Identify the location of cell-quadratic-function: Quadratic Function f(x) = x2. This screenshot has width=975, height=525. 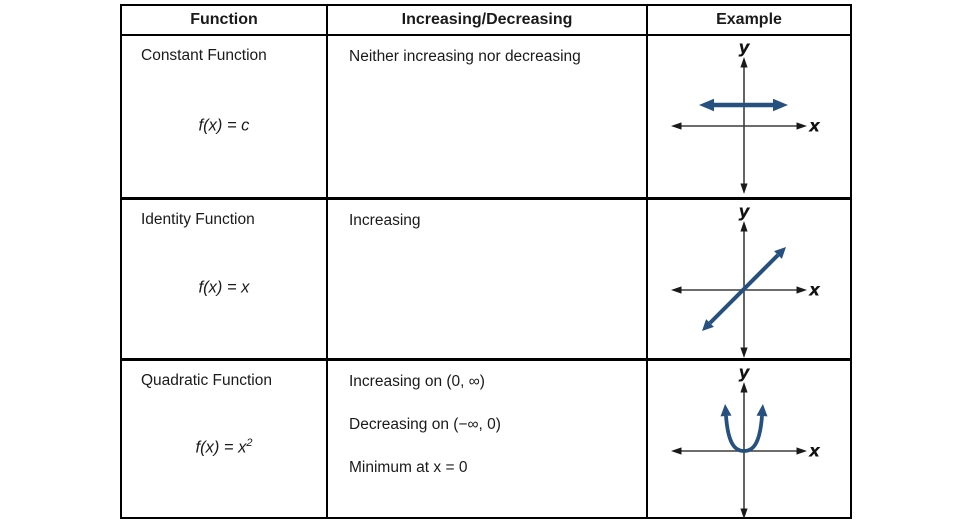
(225, 439).